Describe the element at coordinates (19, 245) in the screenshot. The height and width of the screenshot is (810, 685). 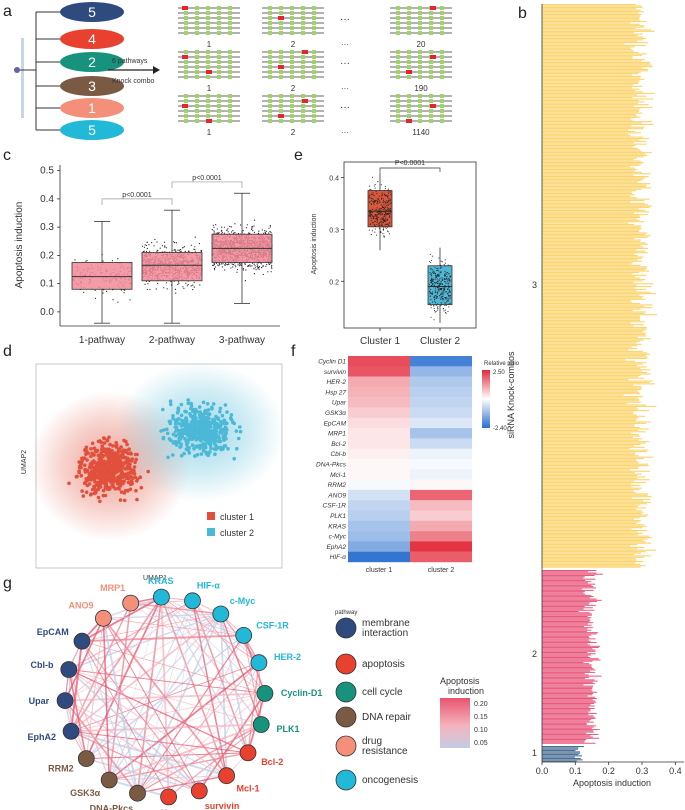
I see `c-y-axis-label: Apoptosis induction` at that location.